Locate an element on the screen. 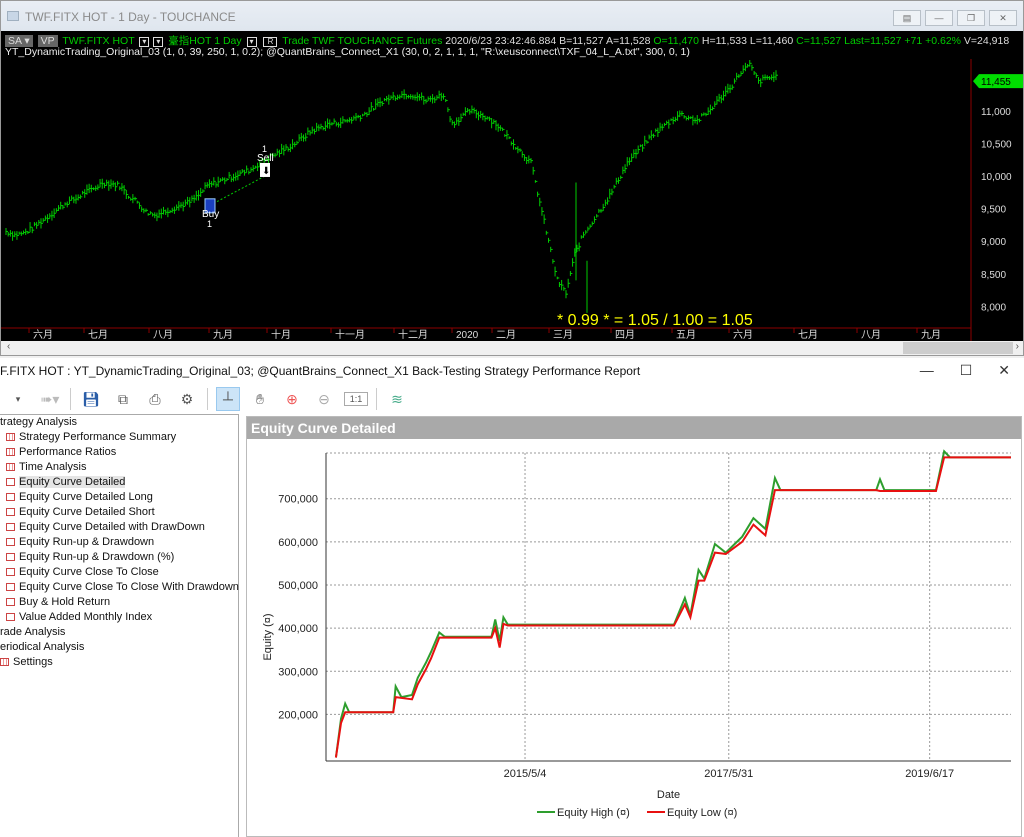 The image size is (1024, 837). scroll-right-icon: › is located at coordinates (1017, 346).